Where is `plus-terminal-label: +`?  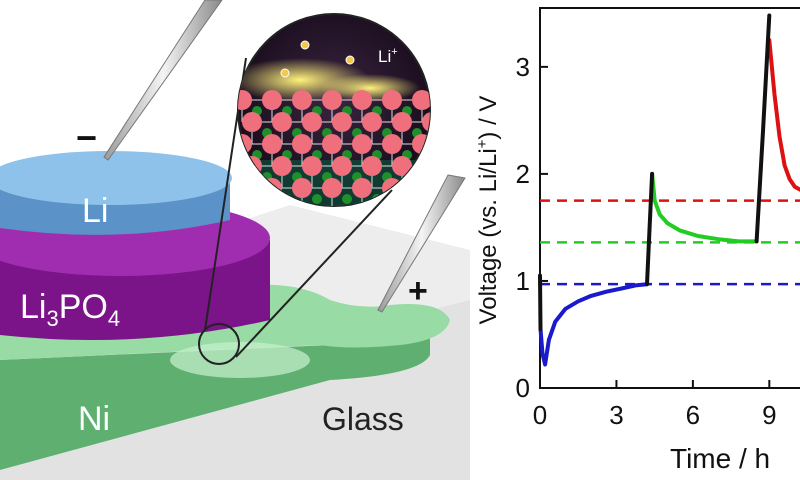 plus-terminal-label: + is located at coordinates (418, 291).